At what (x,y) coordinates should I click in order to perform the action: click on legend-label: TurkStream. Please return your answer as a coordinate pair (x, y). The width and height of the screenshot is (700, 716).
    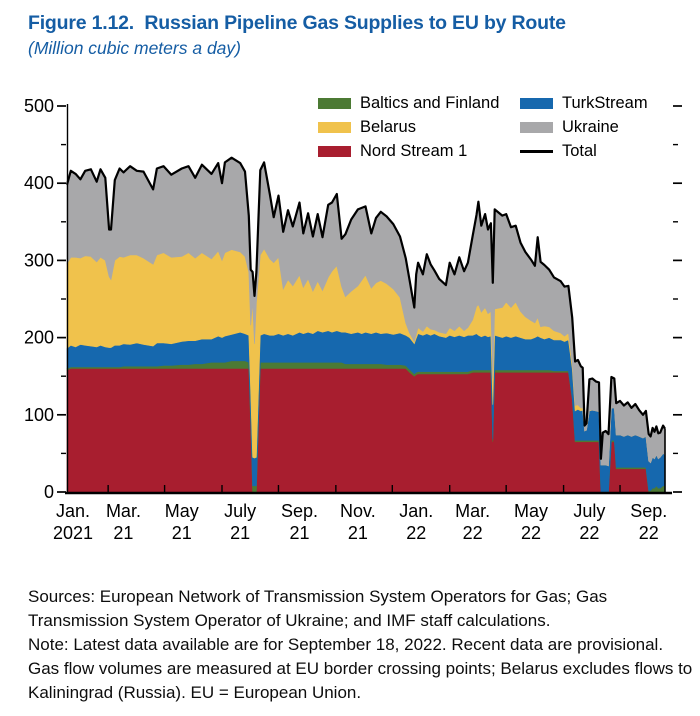
    Looking at the image, I should click on (605, 103).